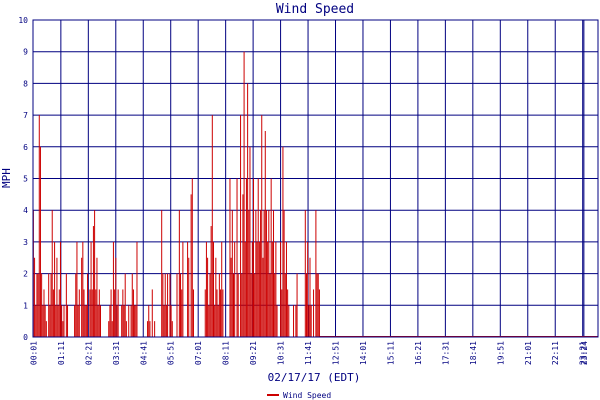 This screenshot has height=400, width=600. What do you see at coordinates (281, 353) in the screenshot?
I see `x-tick-label: 10:31` at bounding box center [281, 353].